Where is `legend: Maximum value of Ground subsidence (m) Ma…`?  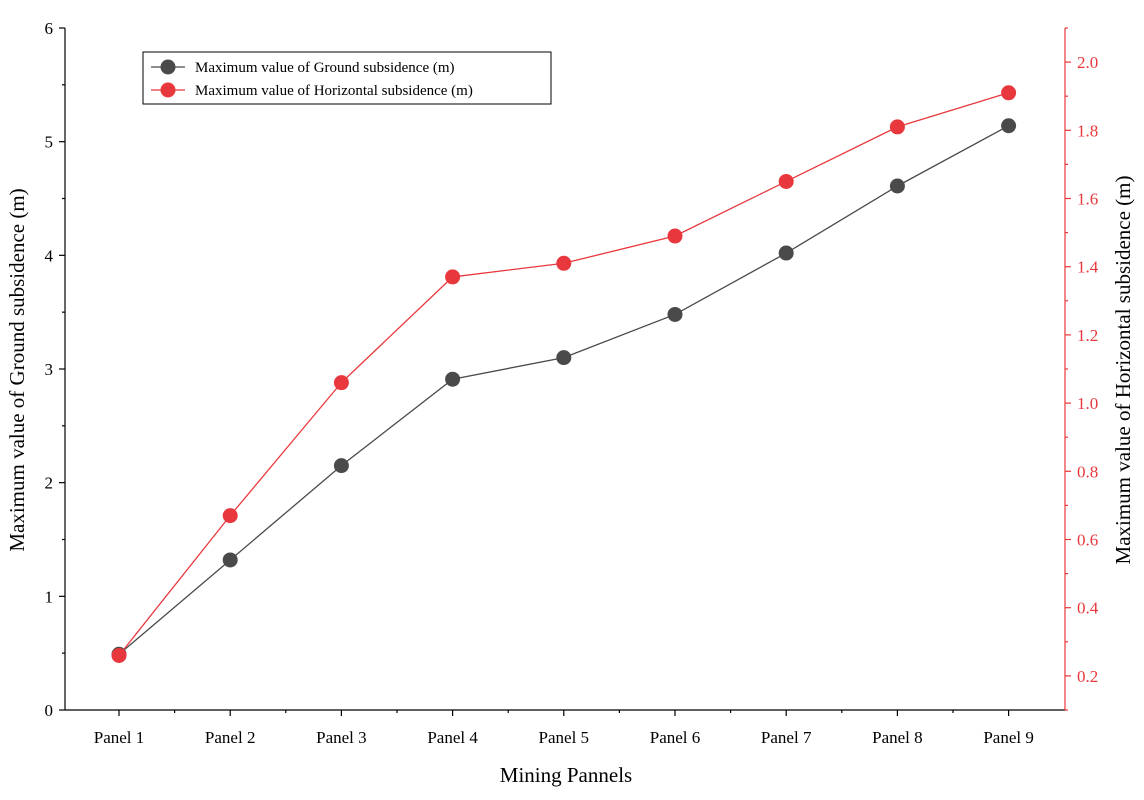
legend: Maximum value of Ground subsidence (m) Ma… is located at coordinates (347, 78).